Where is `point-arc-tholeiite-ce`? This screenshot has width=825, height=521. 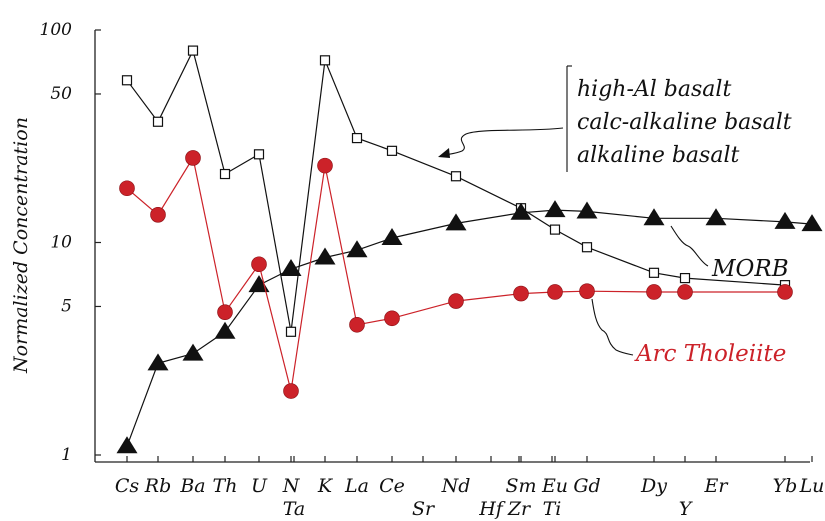
point-arc-tholeiite-ce is located at coordinates (392, 318).